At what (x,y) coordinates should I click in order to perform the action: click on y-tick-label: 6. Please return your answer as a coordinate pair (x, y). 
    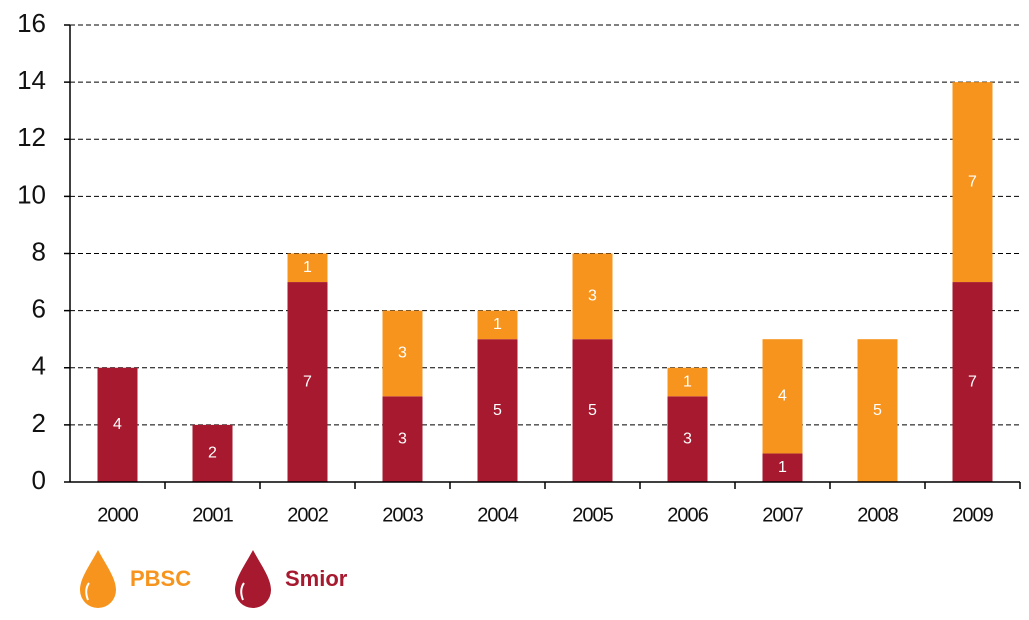
    Looking at the image, I should click on (39, 309).